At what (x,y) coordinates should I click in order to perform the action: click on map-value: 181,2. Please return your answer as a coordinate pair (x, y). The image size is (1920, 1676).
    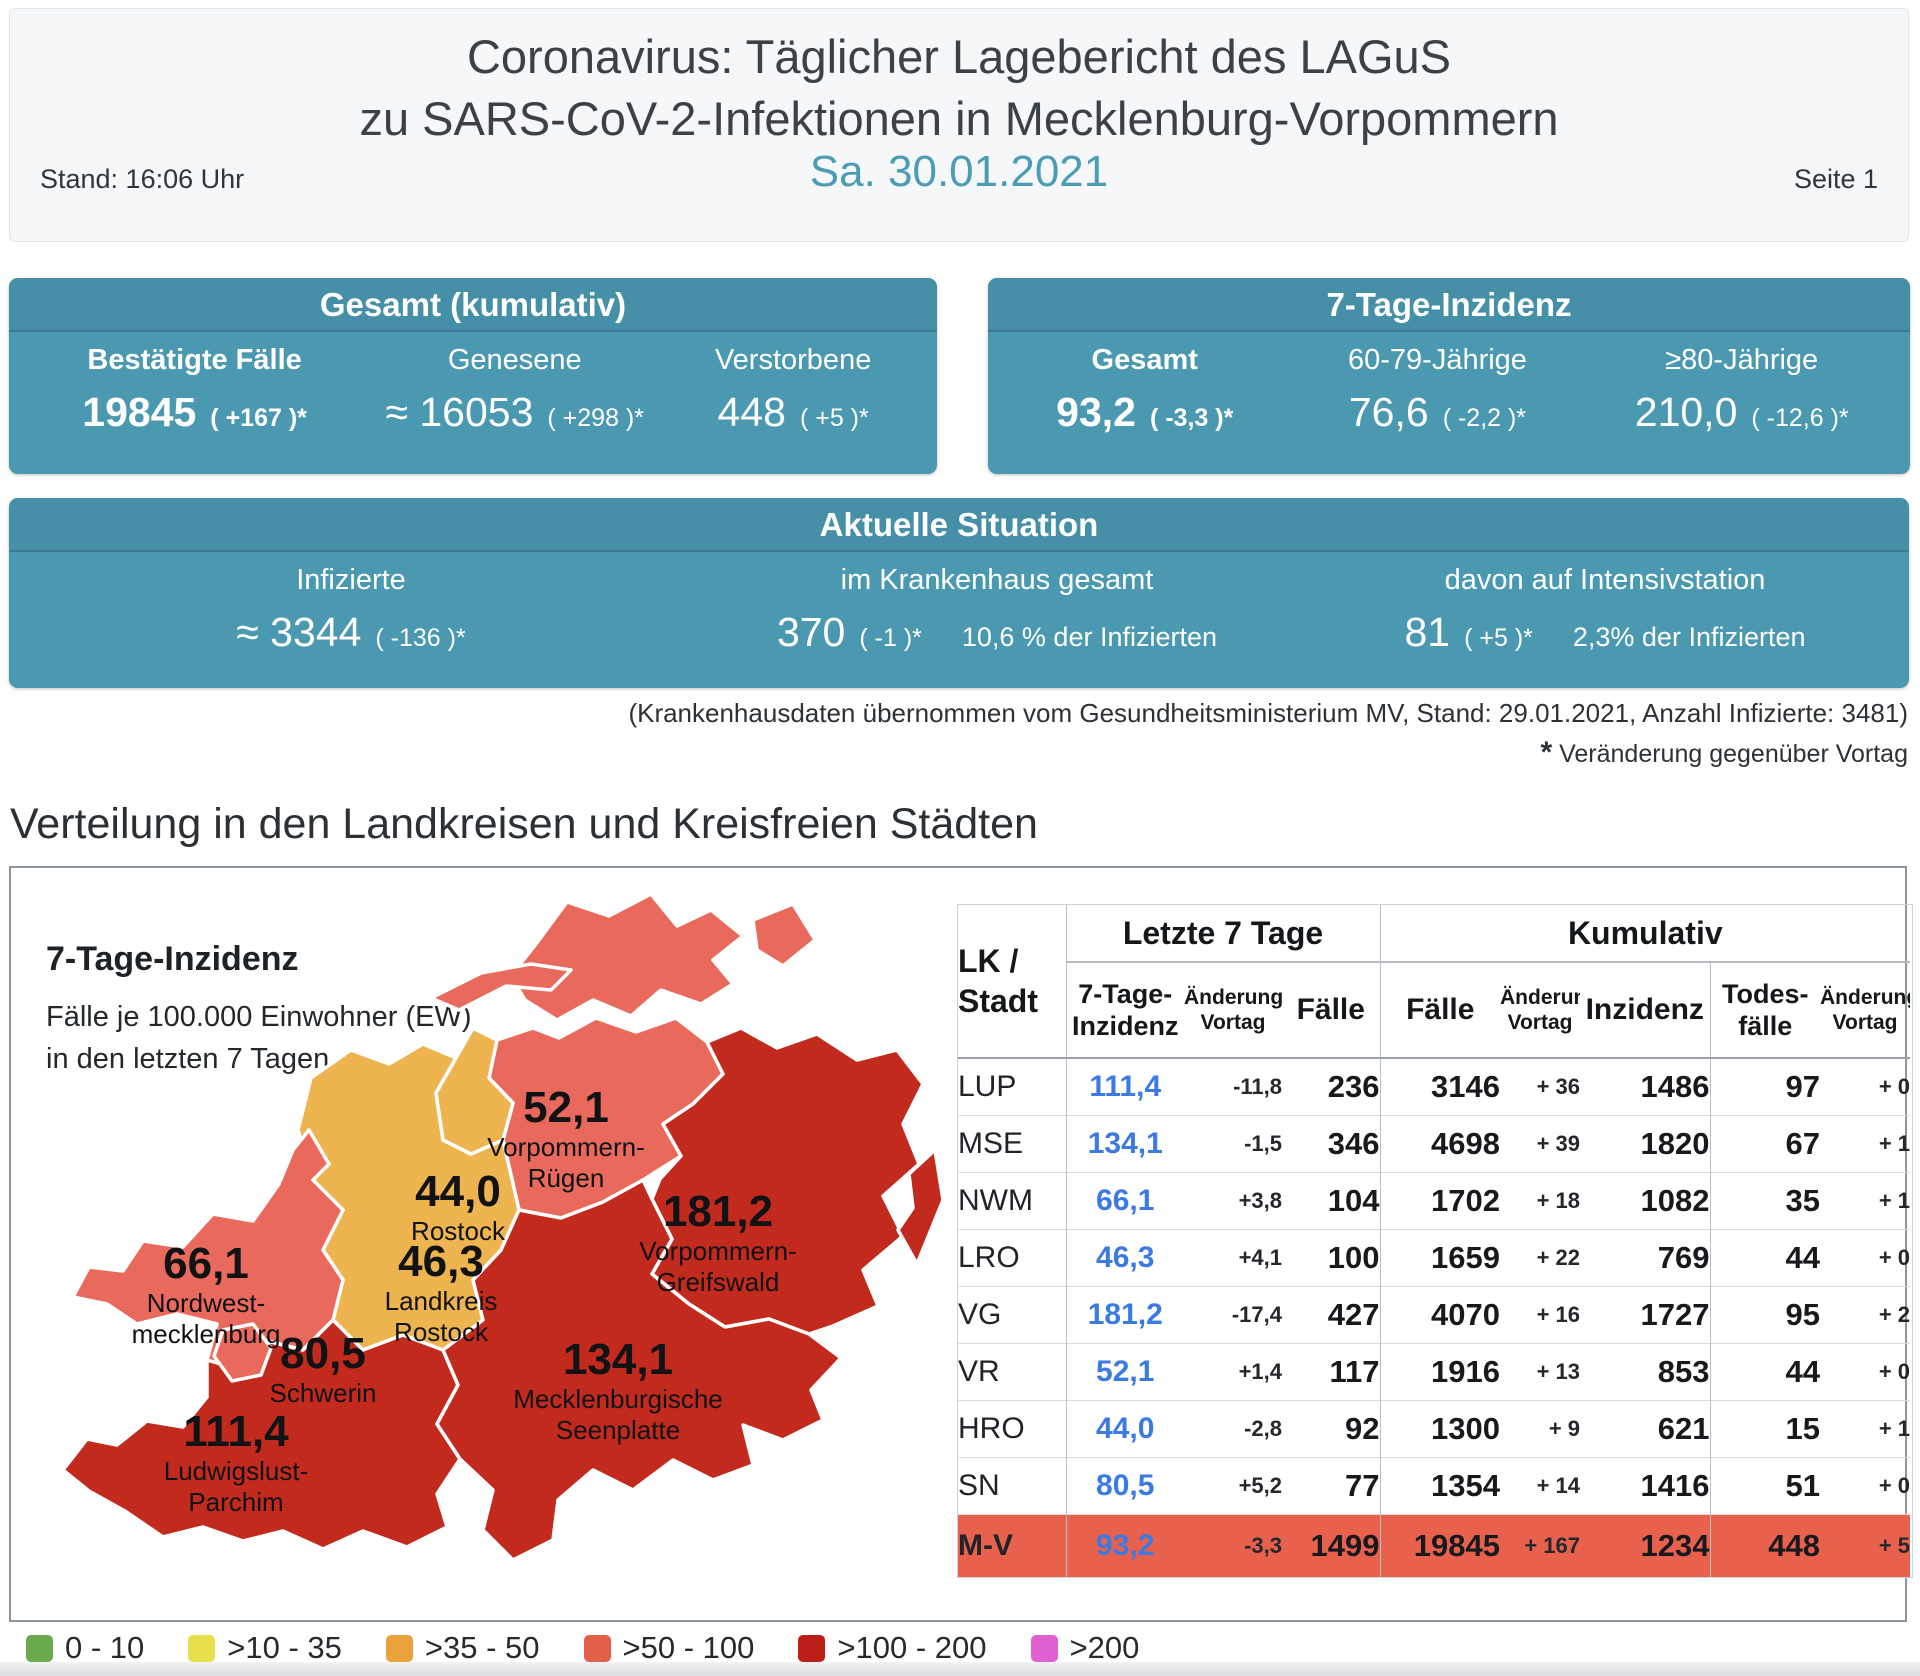
    Looking at the image, I should click on (718, 1211).